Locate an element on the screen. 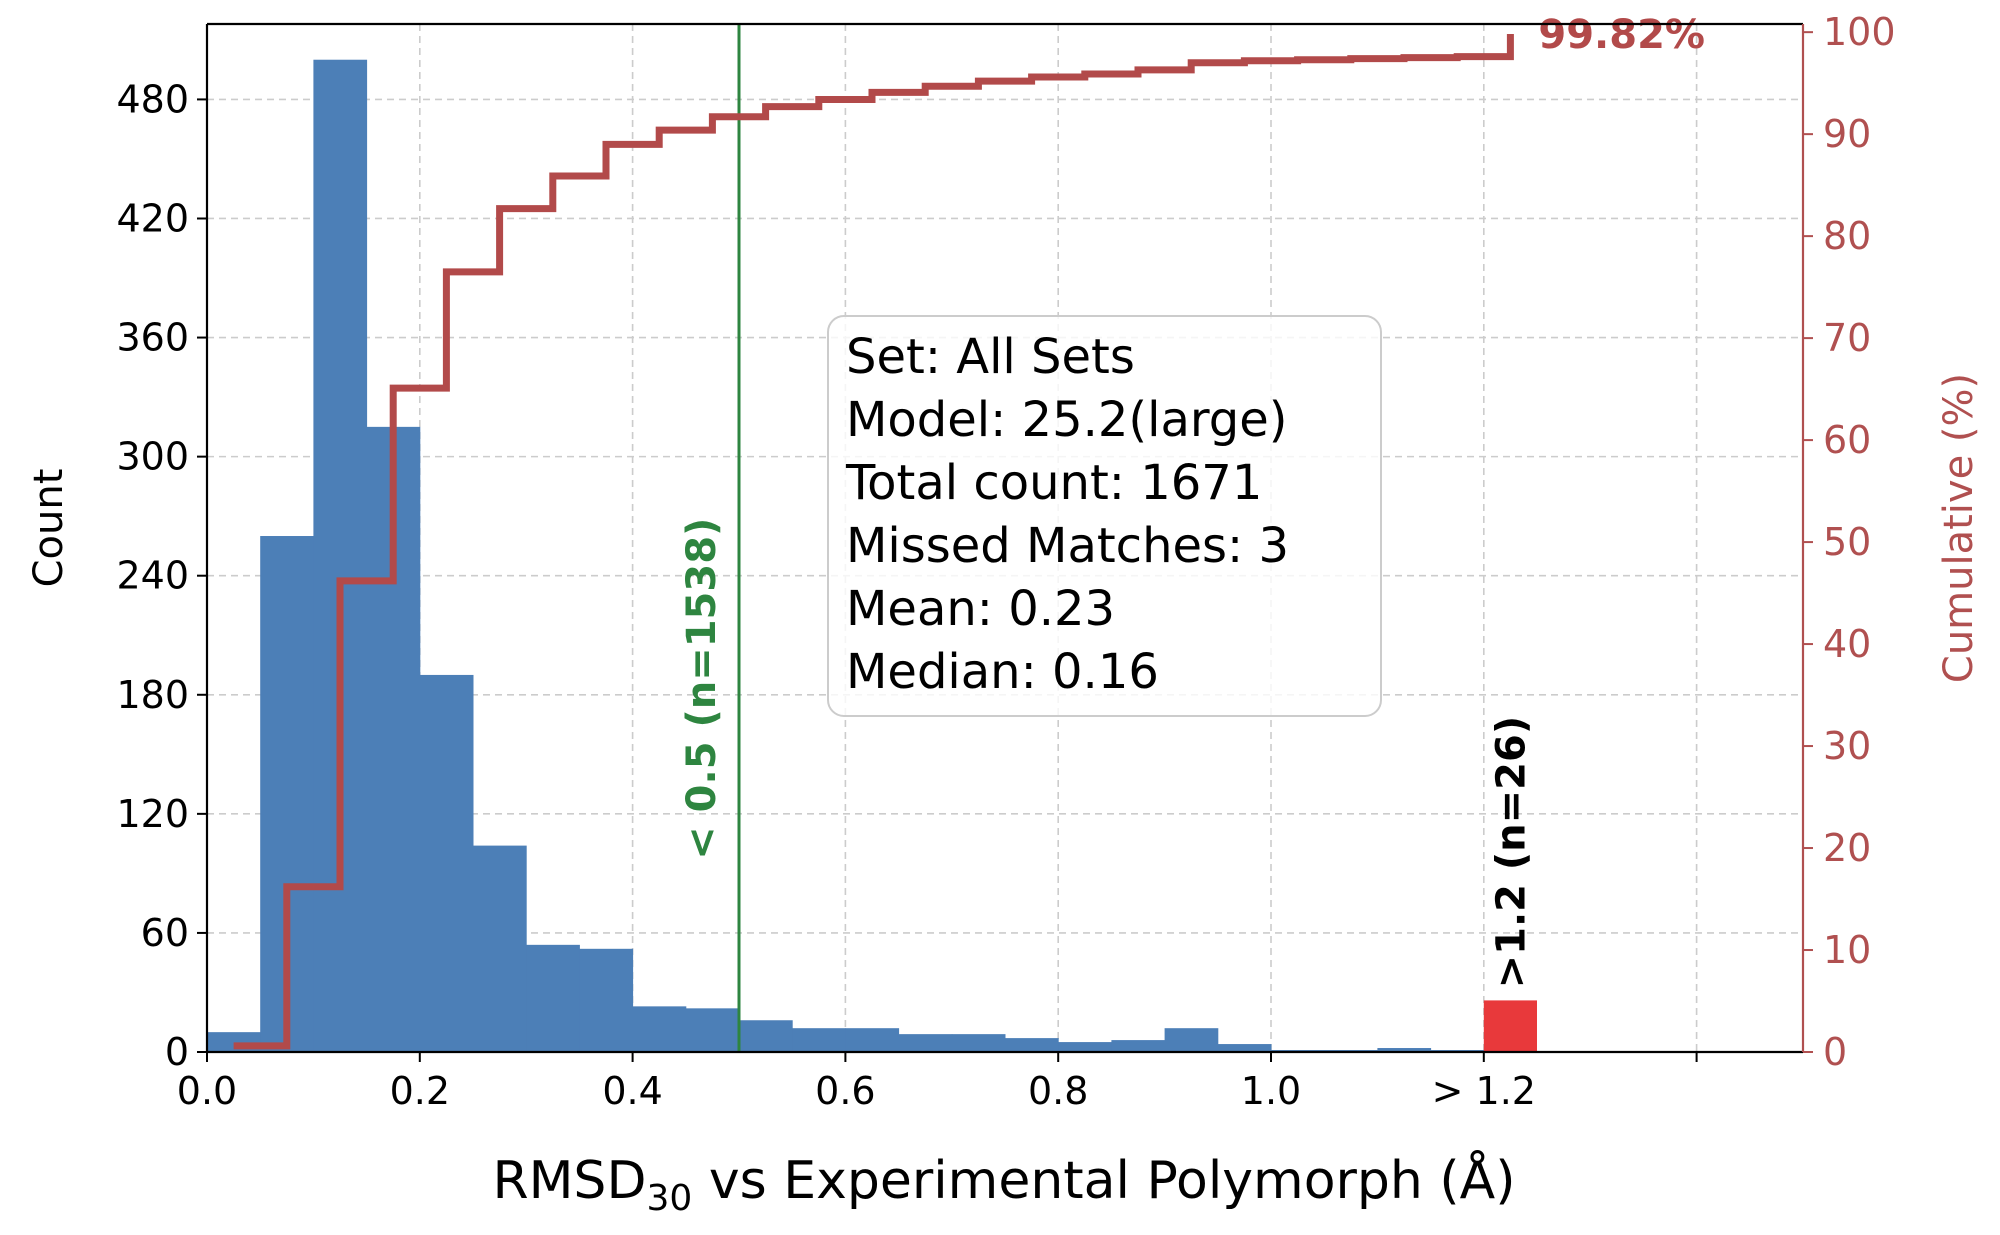 Image resolution: width=2000 pixels, height=1235 pixels. x-tick-label: 1.0 is located at coordinates (1271, 1091).